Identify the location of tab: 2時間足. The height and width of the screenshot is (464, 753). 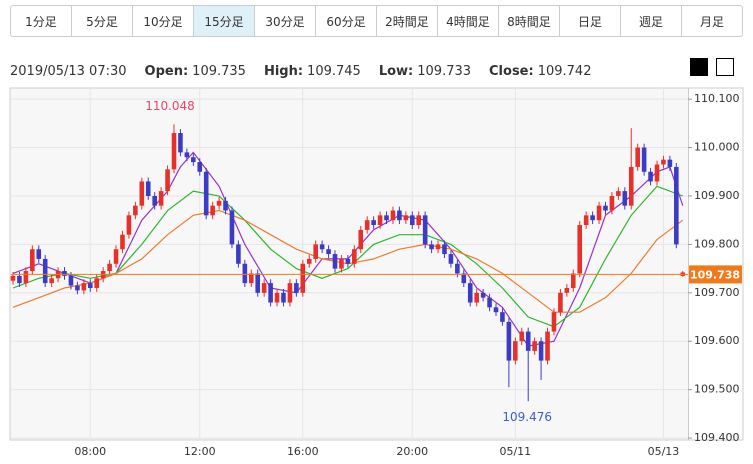
(407, 21).